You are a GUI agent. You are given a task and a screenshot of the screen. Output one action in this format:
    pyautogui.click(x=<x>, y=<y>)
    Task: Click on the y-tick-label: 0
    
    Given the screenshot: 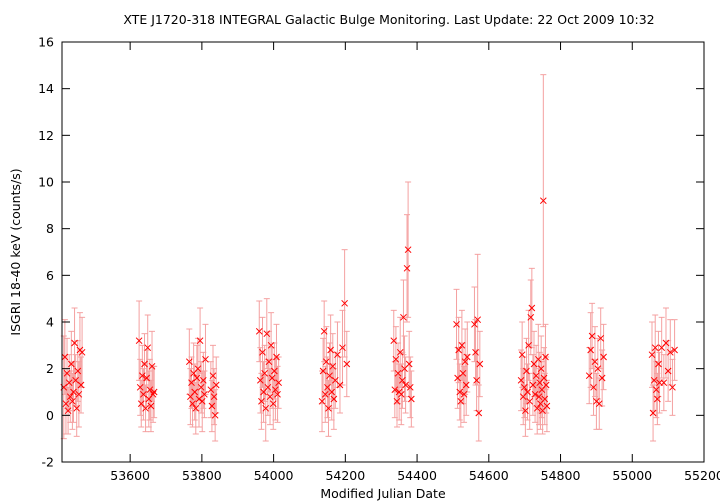 What is the action you would take?
    pyautogui.click(x=50, y=415)
    